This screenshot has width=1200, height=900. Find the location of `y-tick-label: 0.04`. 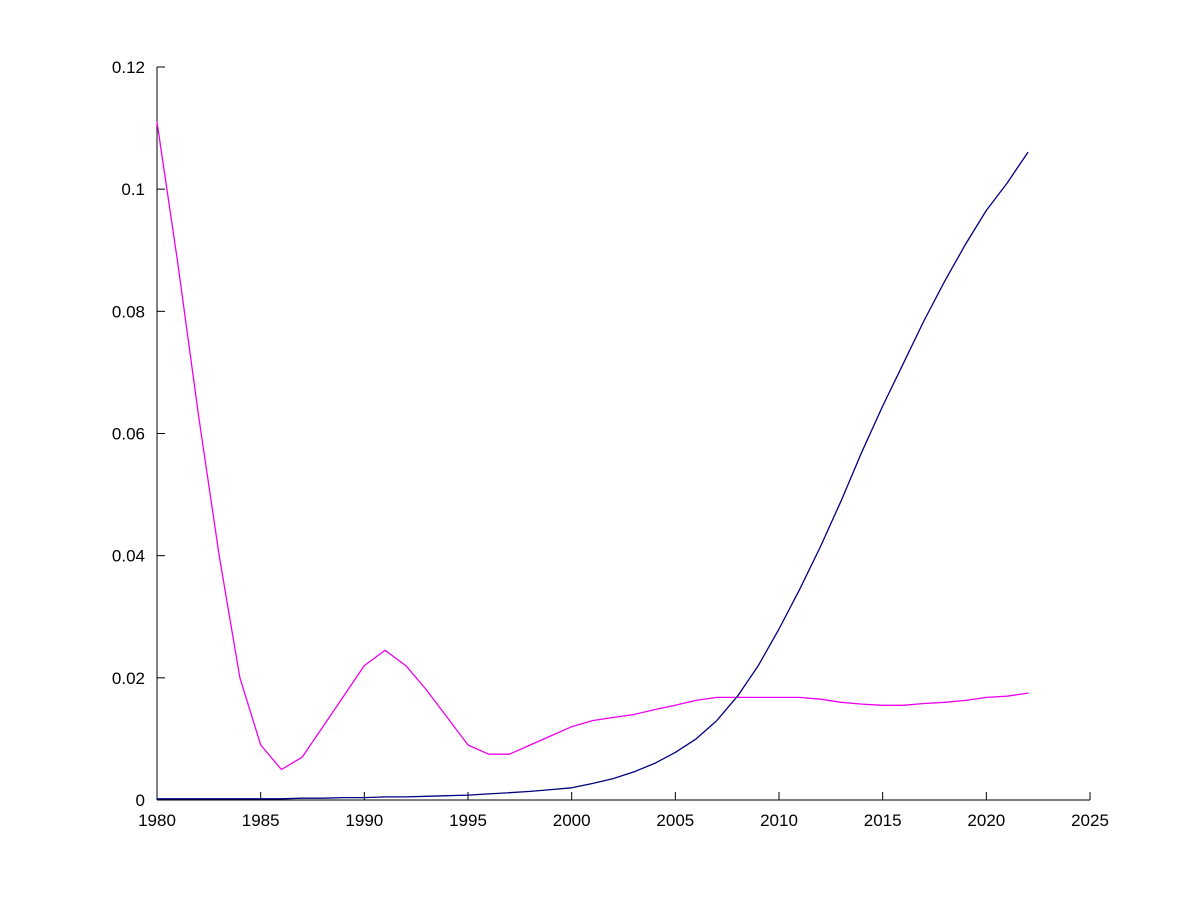

y-tick-label: 0.04 is located at coordinates (128, 556).